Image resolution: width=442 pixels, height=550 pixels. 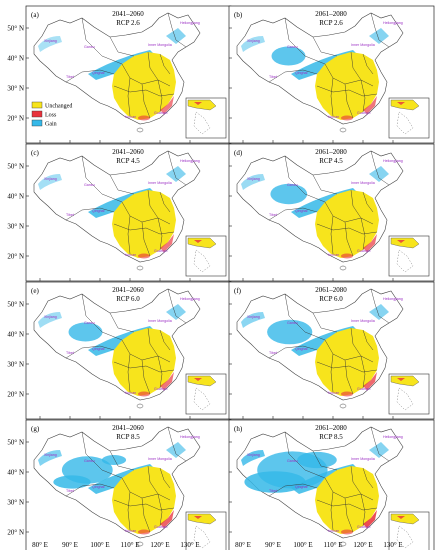 I want to click on lat-label: 30° N, so click(x=15, y=503).